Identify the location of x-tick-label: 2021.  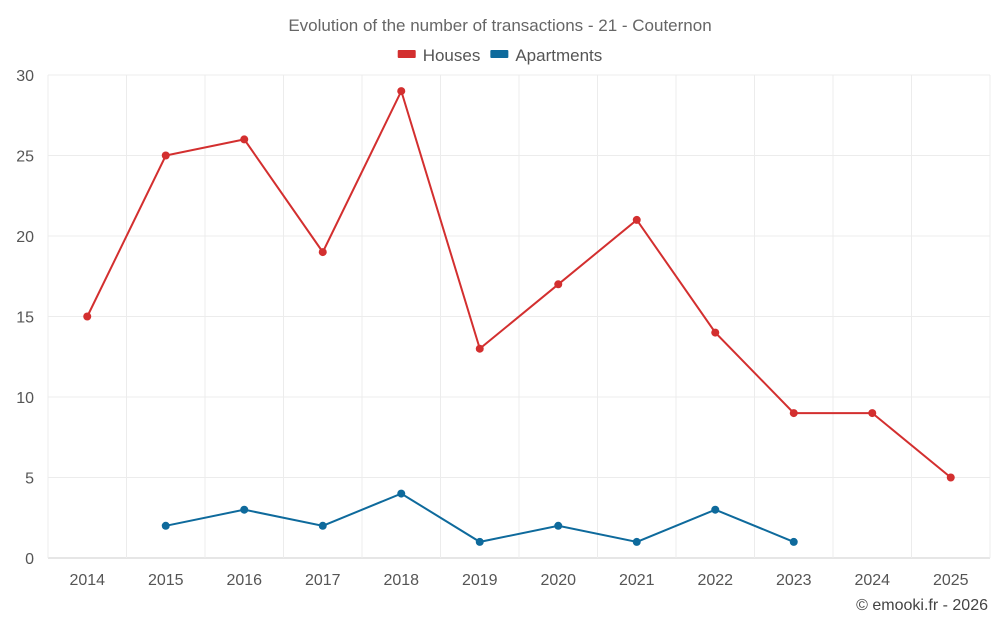
(637, 580).